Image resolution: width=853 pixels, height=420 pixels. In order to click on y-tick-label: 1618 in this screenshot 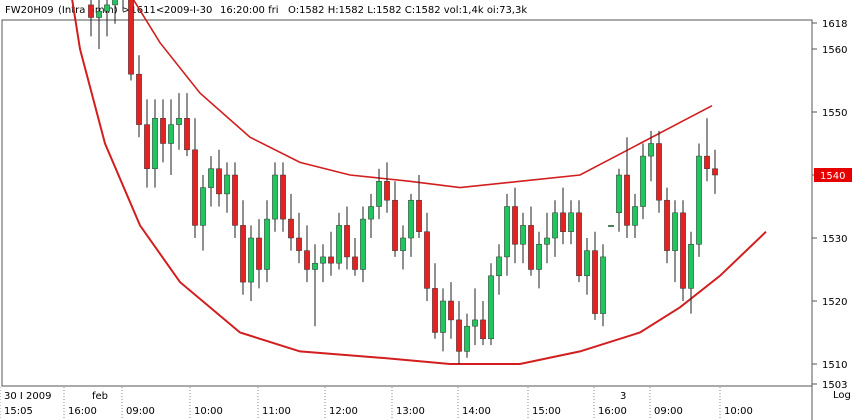, I will do `click(834, 24)`.